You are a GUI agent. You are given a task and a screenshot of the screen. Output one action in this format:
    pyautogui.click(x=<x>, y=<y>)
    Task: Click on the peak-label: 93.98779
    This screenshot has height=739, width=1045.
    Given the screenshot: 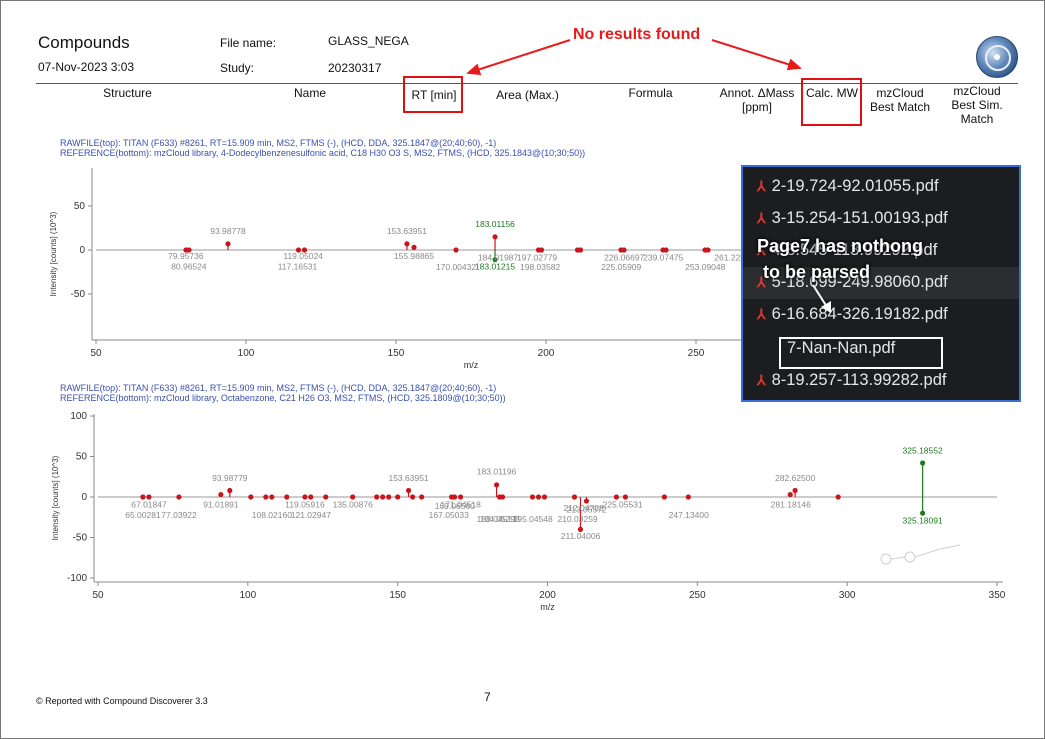 What is the action you would take?
    pyautogui.click(x=230, y=478)
    